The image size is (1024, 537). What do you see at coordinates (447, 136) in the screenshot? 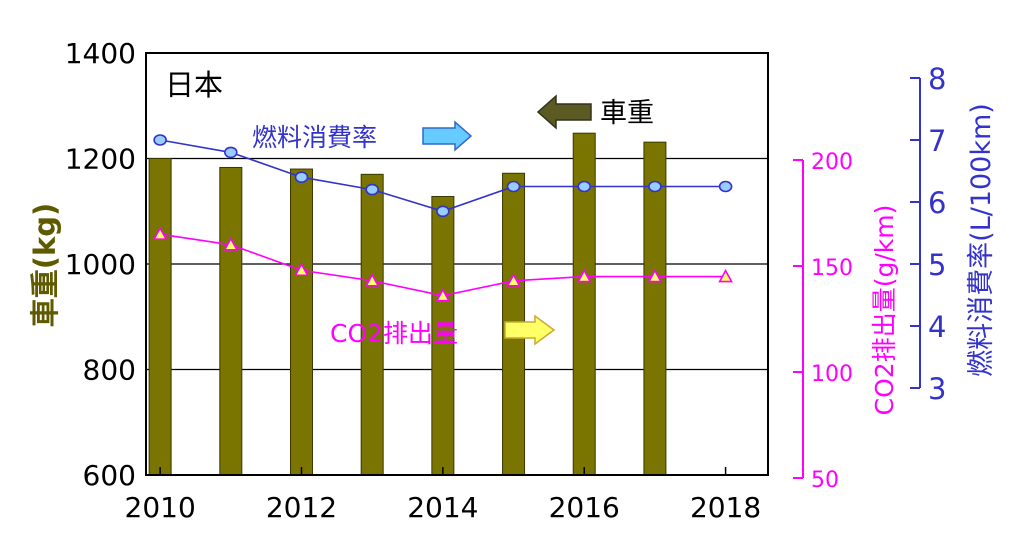
I see `annotation-fuel-arrow` at bounding box center [447, 136].